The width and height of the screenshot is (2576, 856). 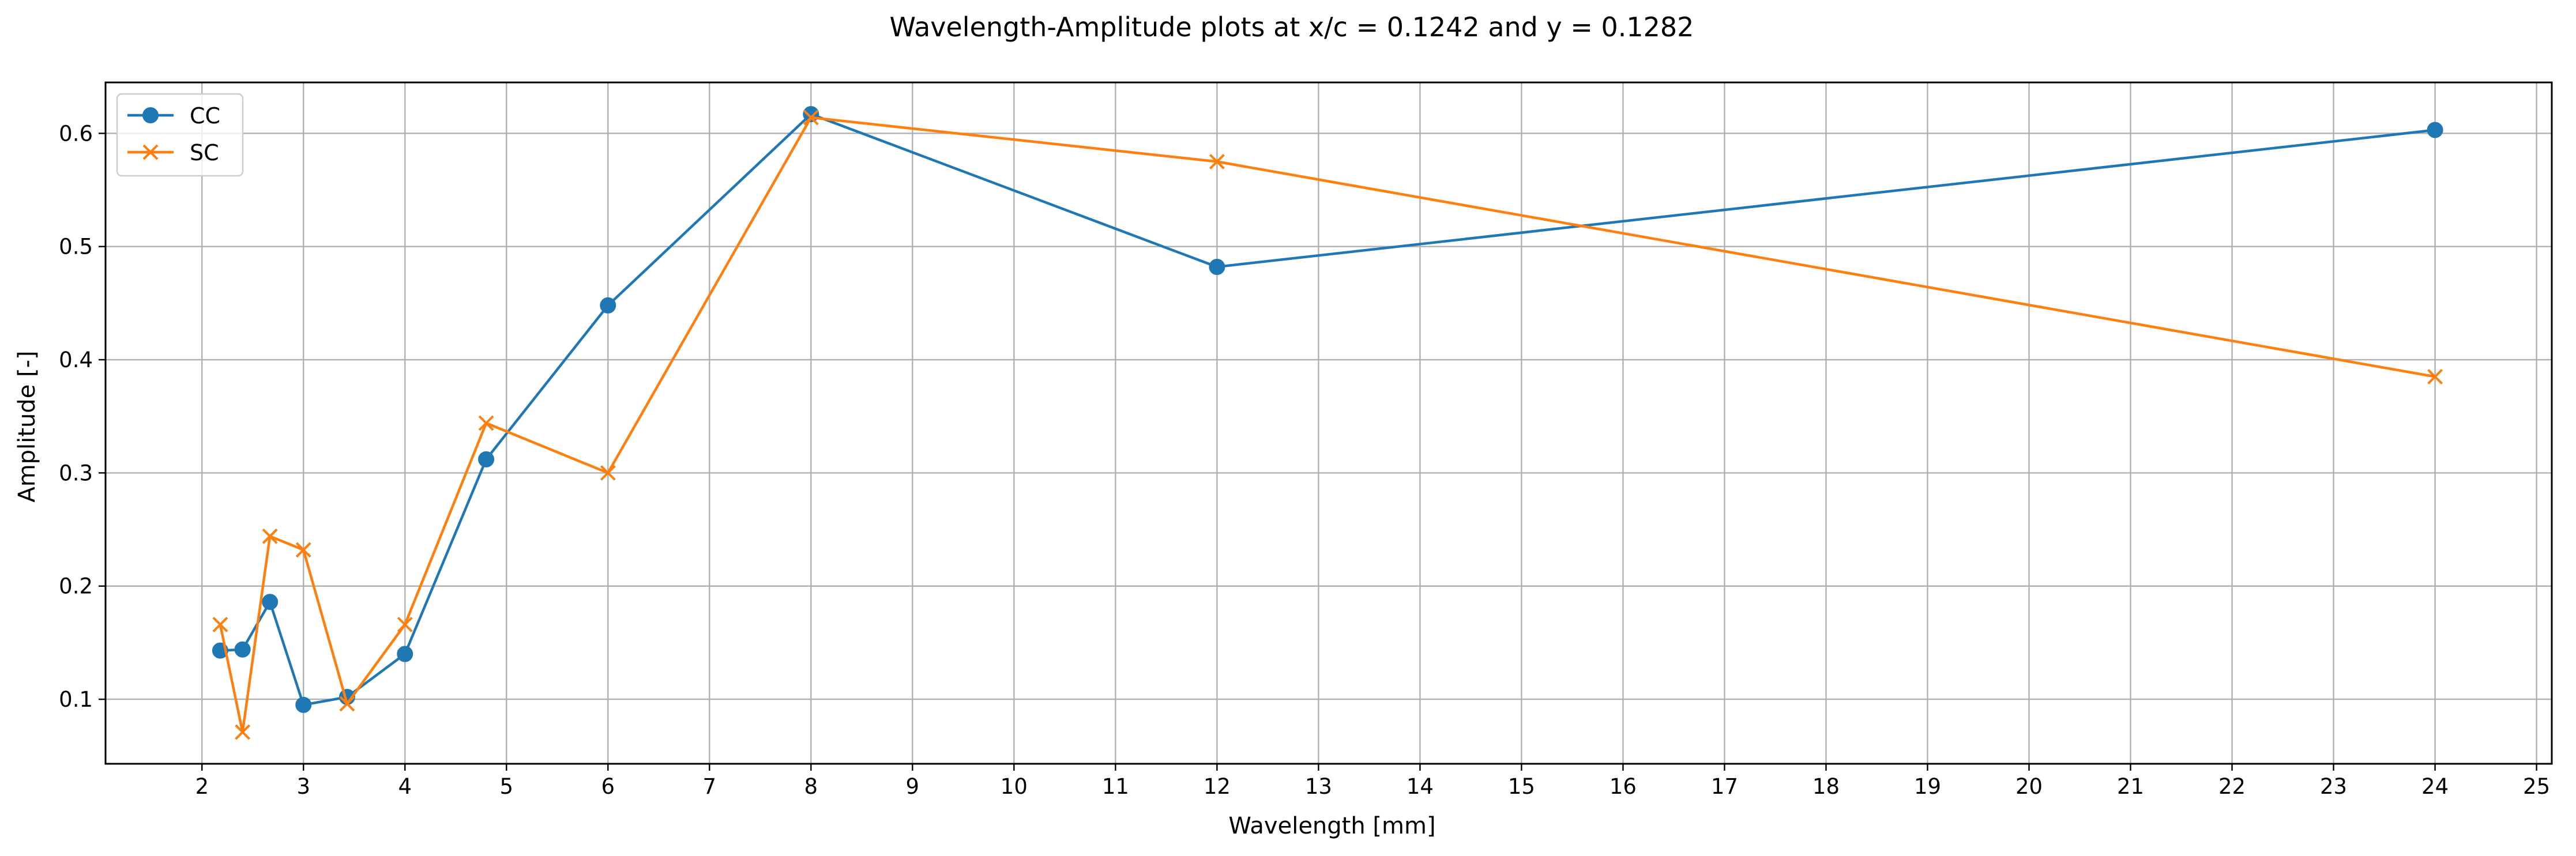 I want to click on x-tick-label: 22, so click(x=2232, y=786).